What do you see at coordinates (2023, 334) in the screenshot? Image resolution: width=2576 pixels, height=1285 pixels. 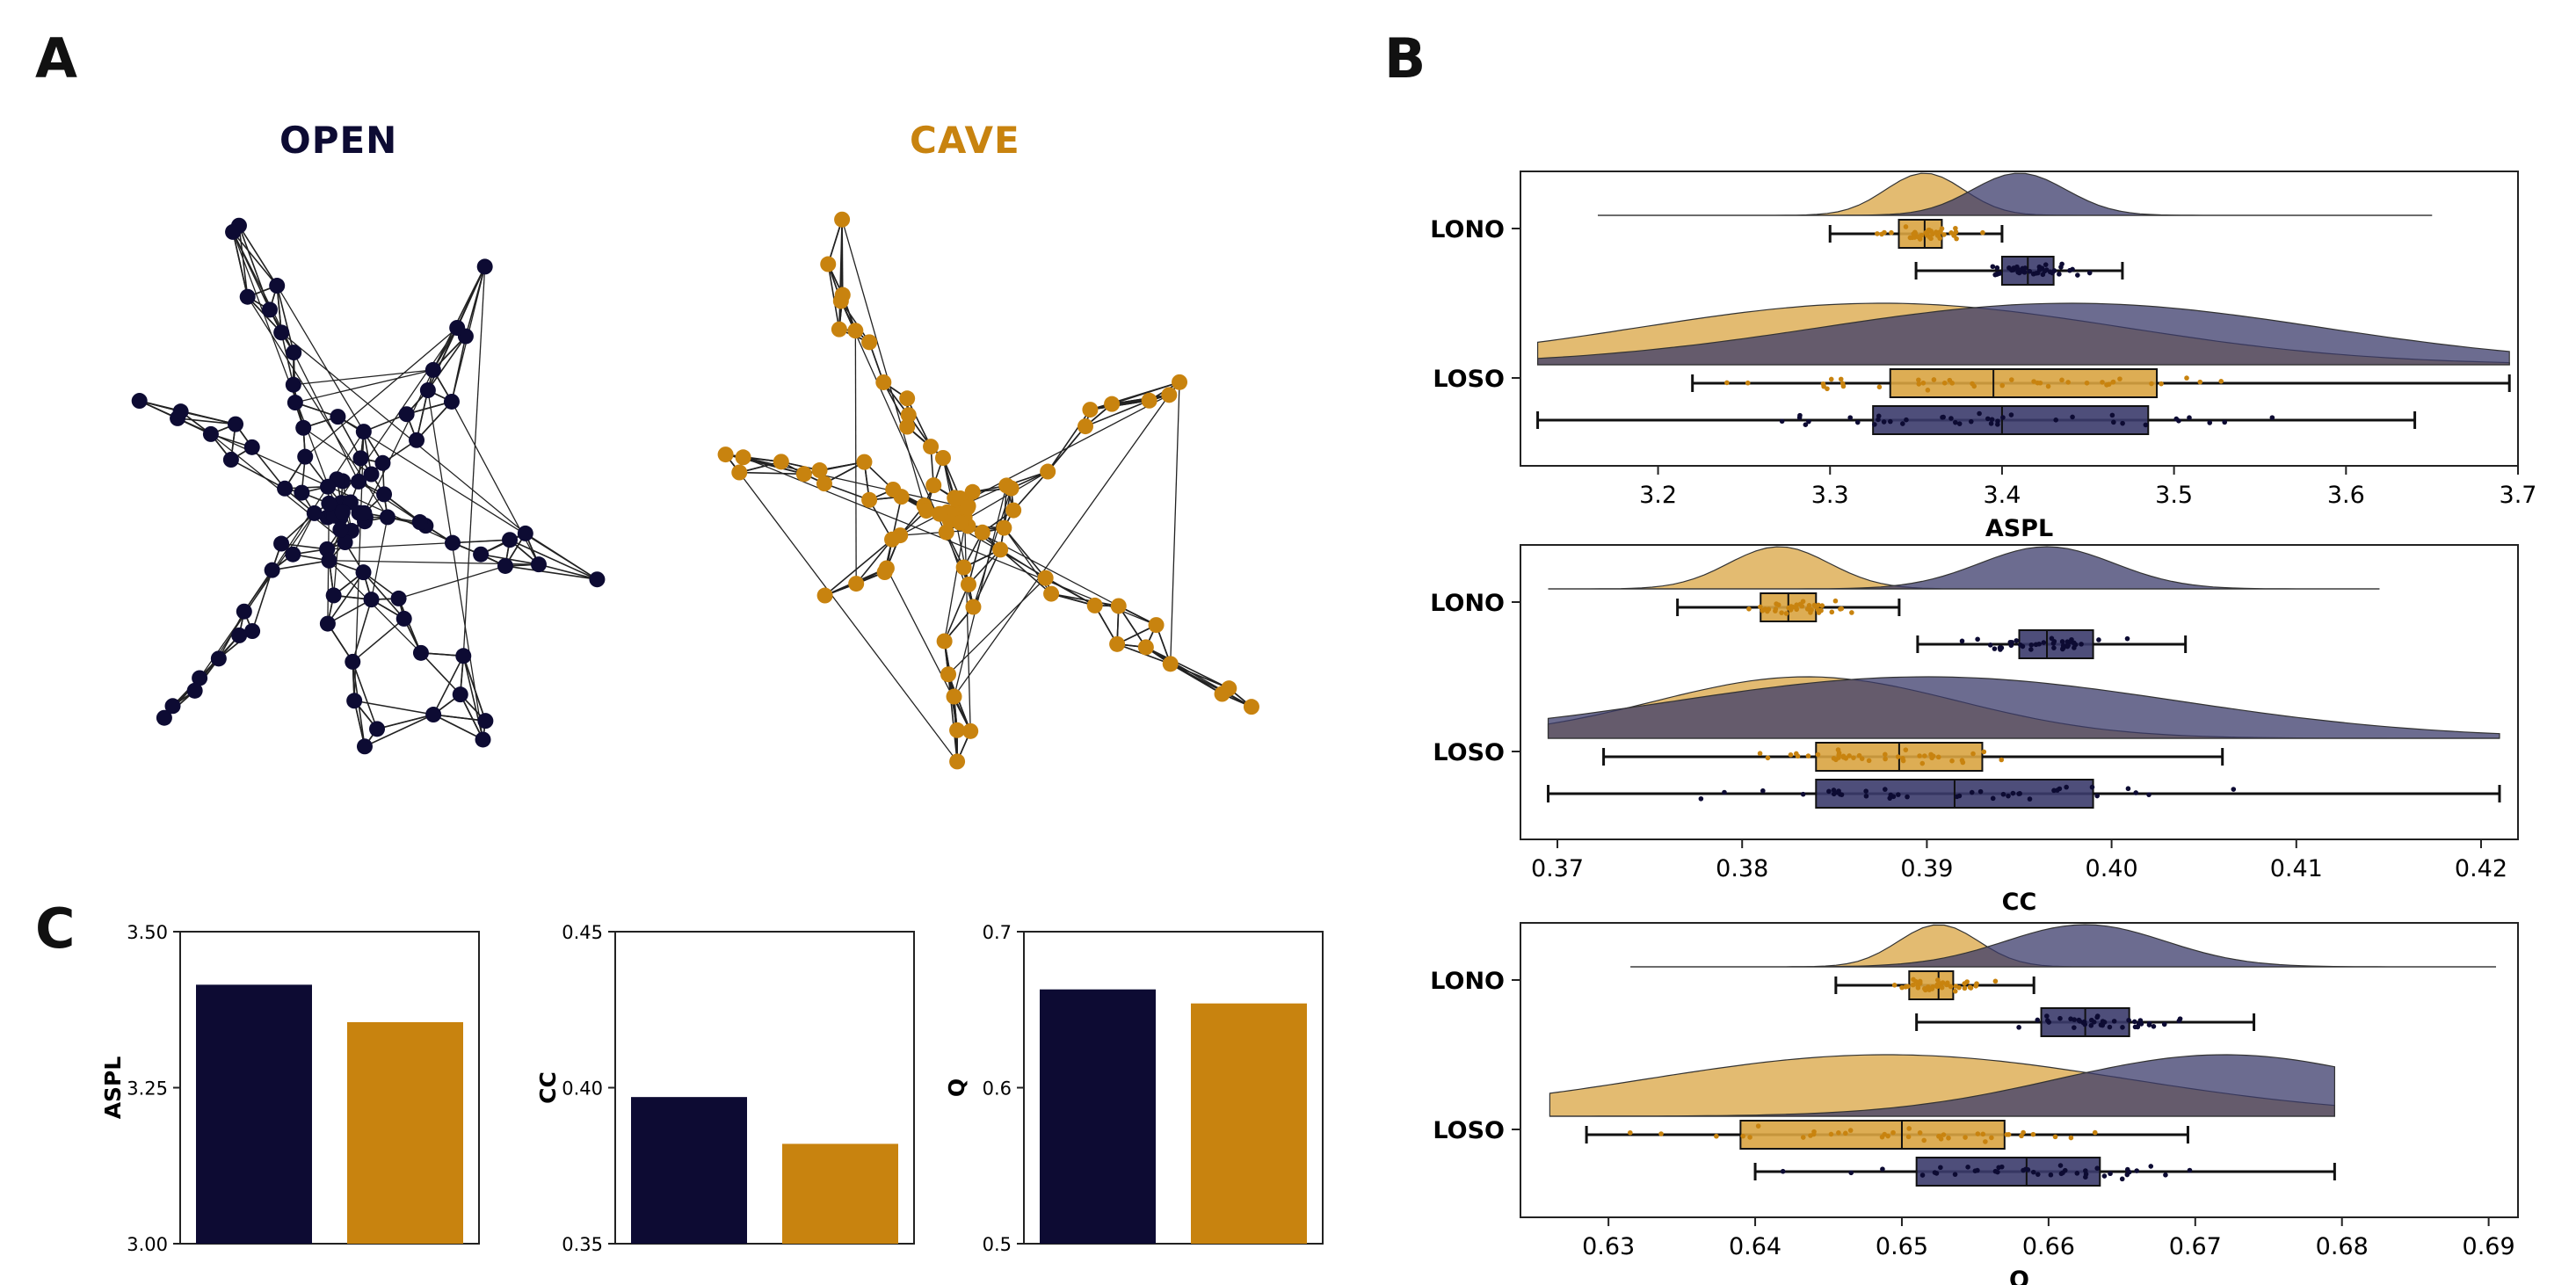 I see `density-cloud` at bounding box center [2023, 334].